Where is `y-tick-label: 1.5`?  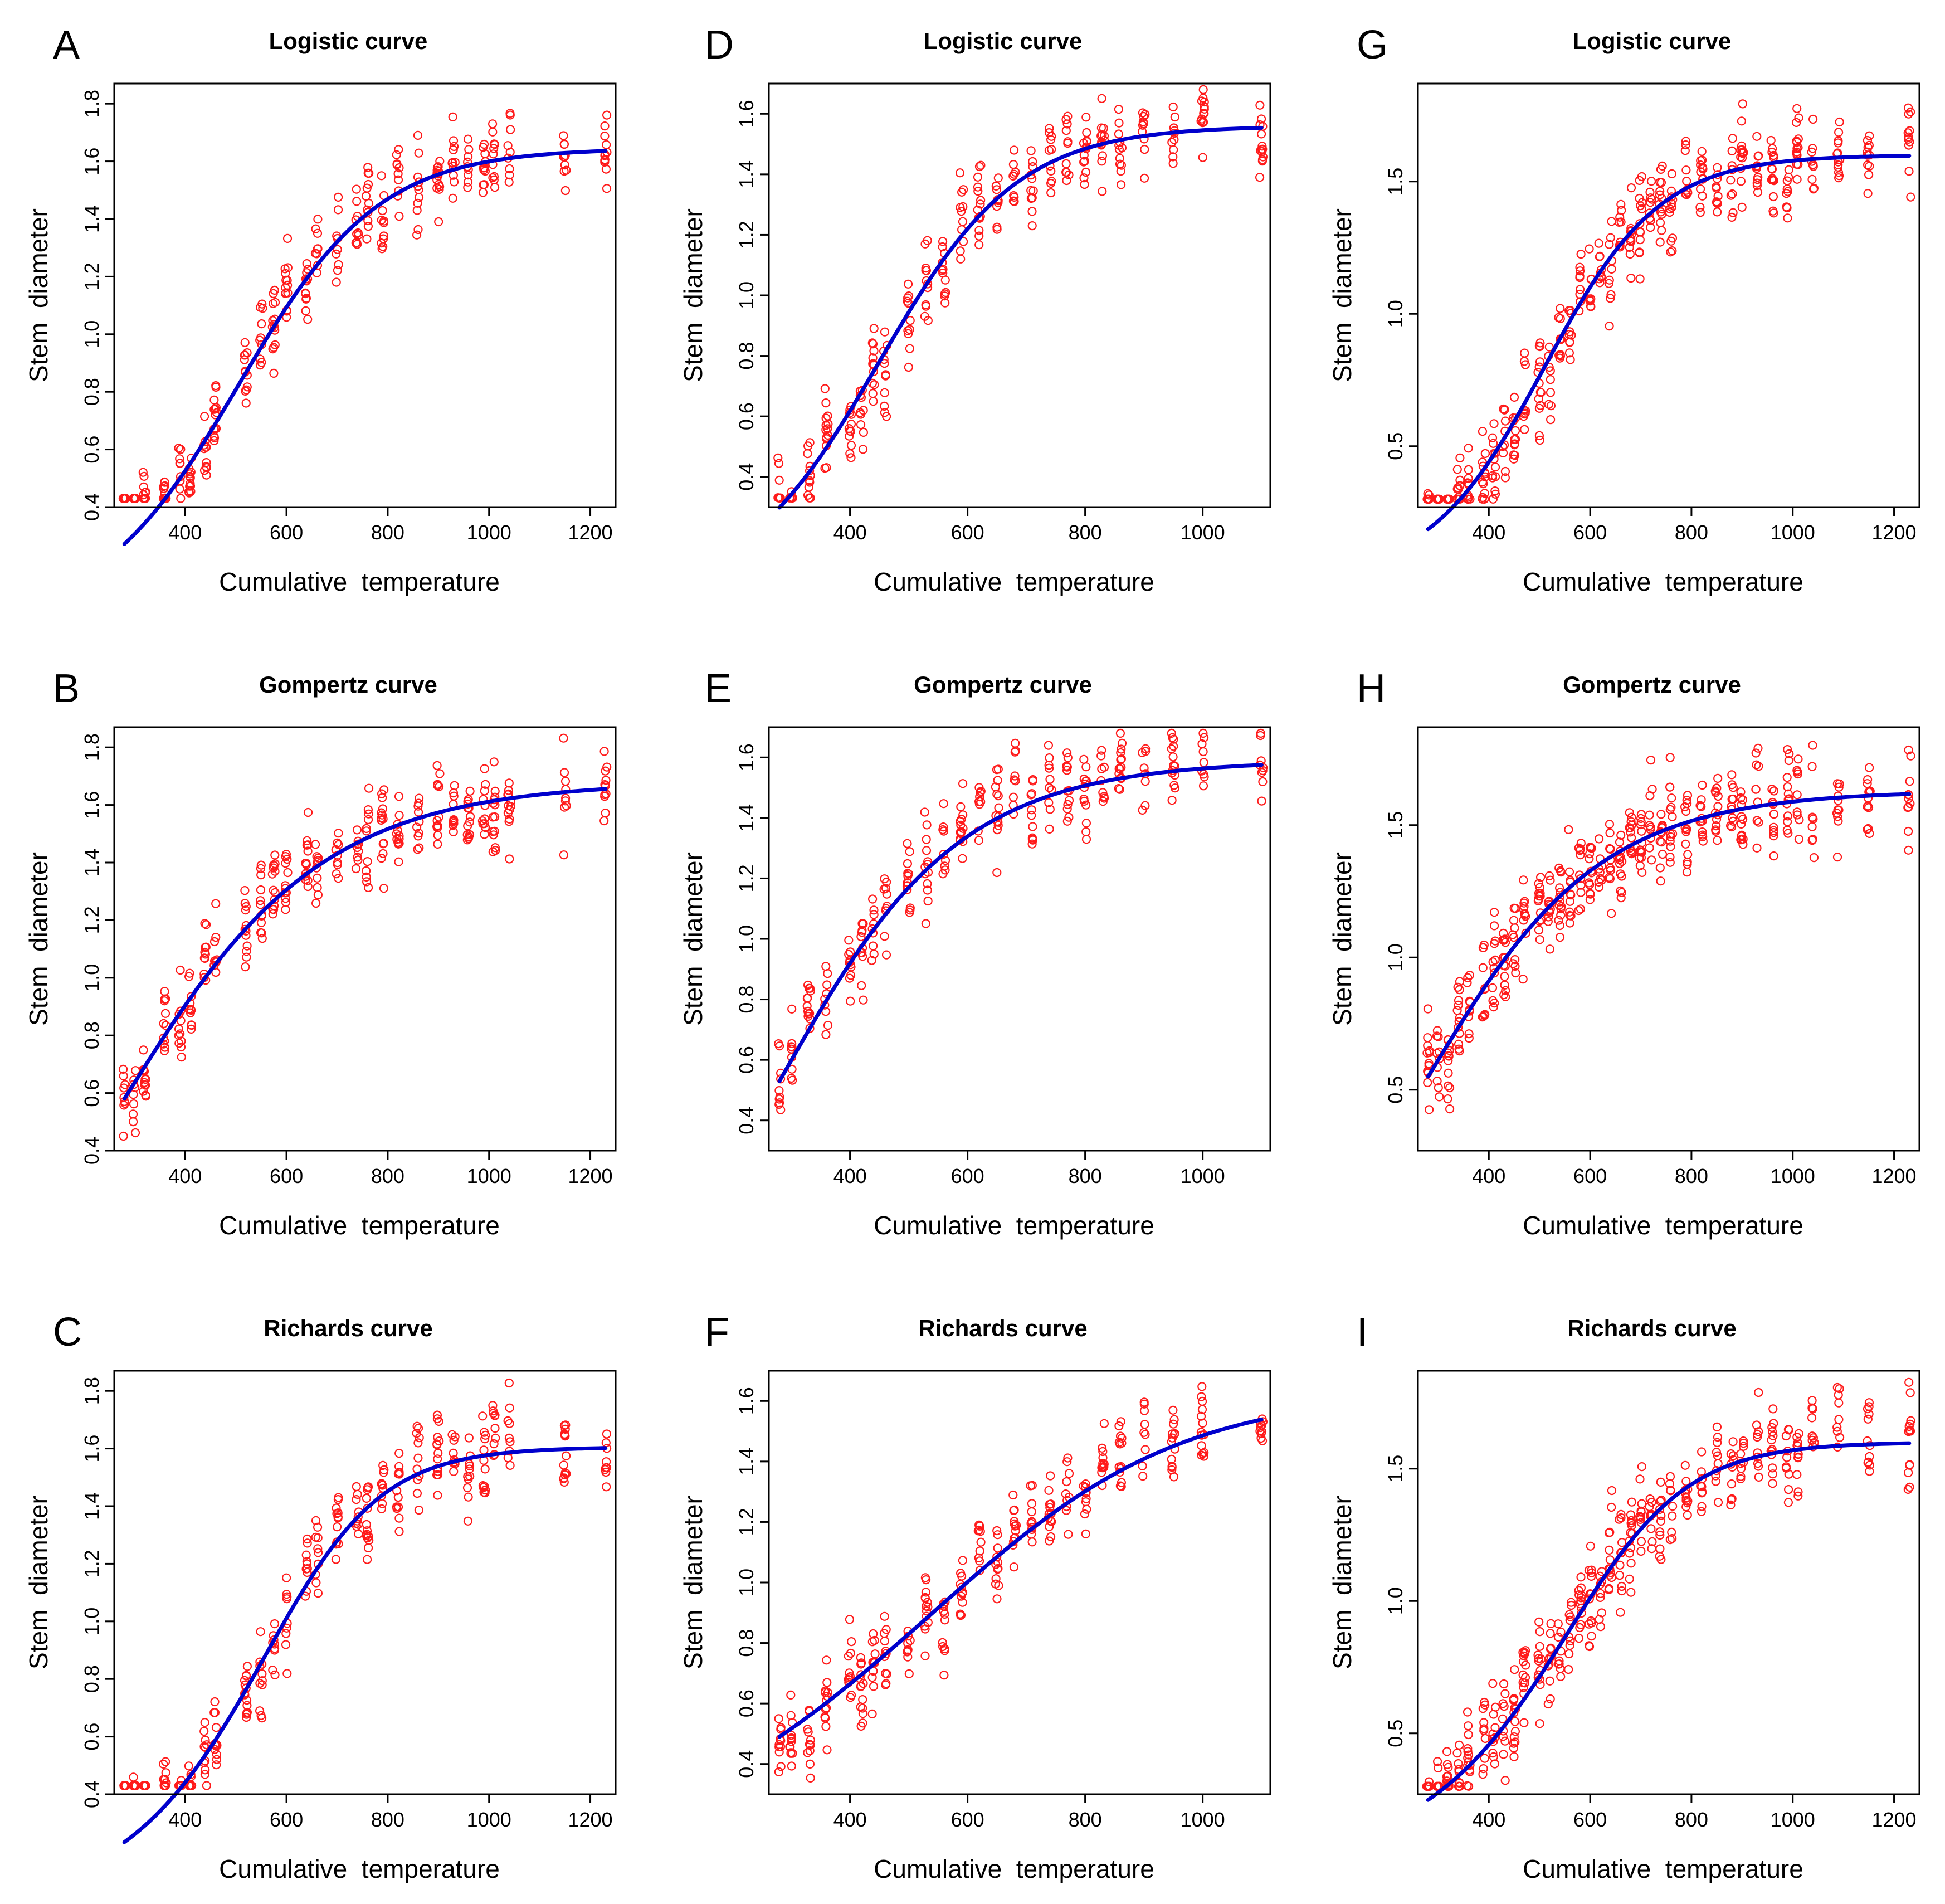
y-tick-label: 1.5 is located at coordinates (1395, 1469).